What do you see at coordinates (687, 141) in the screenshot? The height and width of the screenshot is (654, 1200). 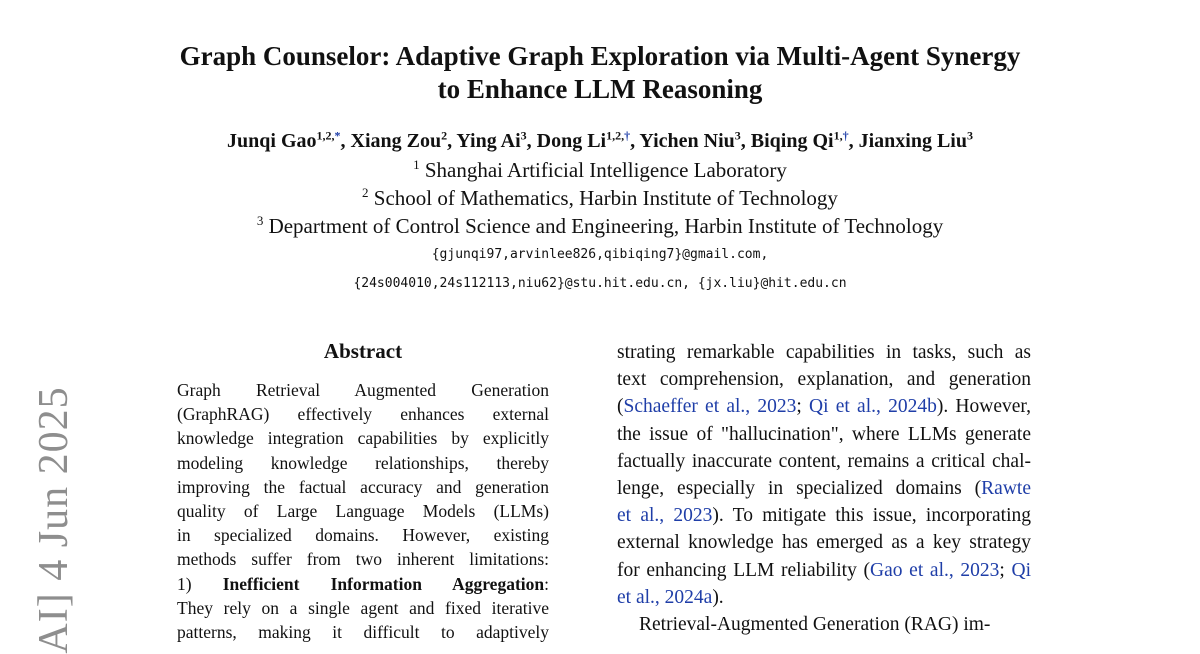 I see `author-name: Yichen Niu` at bounding box center [687, 141].